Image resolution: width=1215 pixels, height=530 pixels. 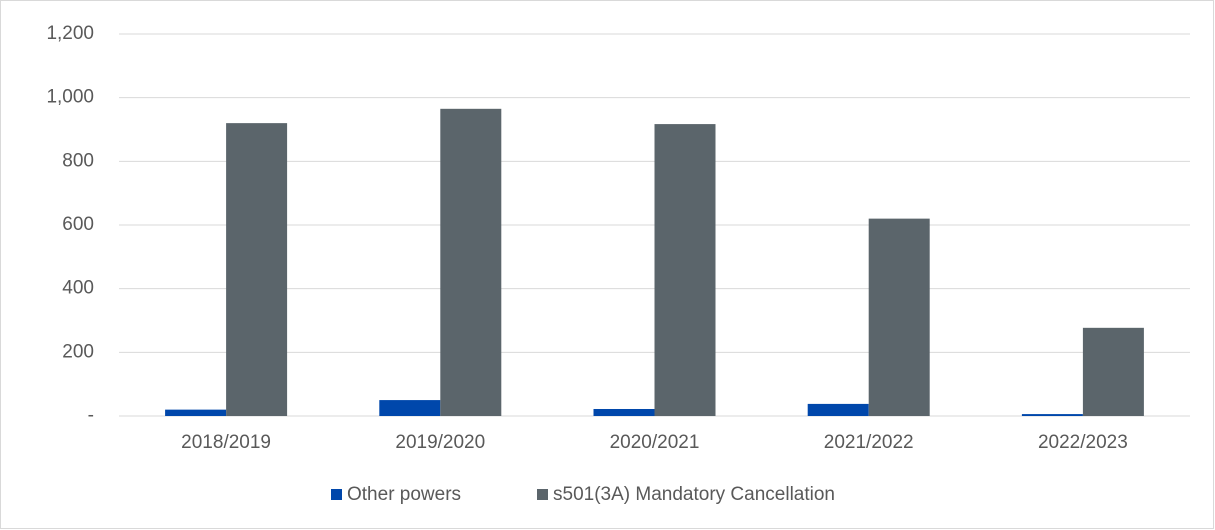 I want to click on x-tick-label: 2018/2019, so click(x=226, y=442).